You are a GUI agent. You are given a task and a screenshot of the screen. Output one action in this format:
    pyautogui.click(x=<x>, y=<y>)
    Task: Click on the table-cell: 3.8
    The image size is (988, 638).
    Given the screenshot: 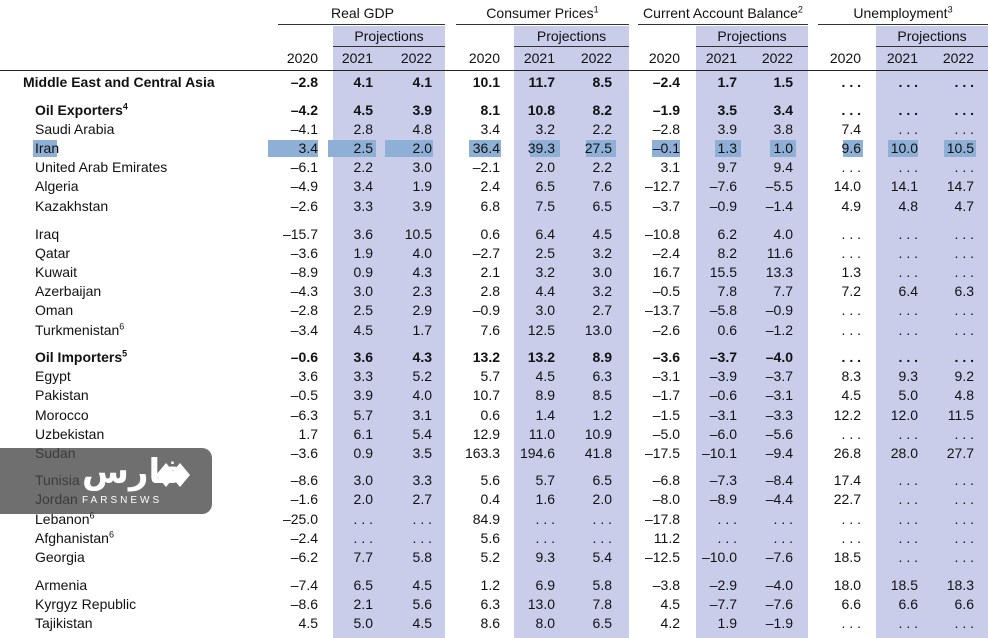 What is the action you would take?
    pyautogui.click(x=783, y=129)
    